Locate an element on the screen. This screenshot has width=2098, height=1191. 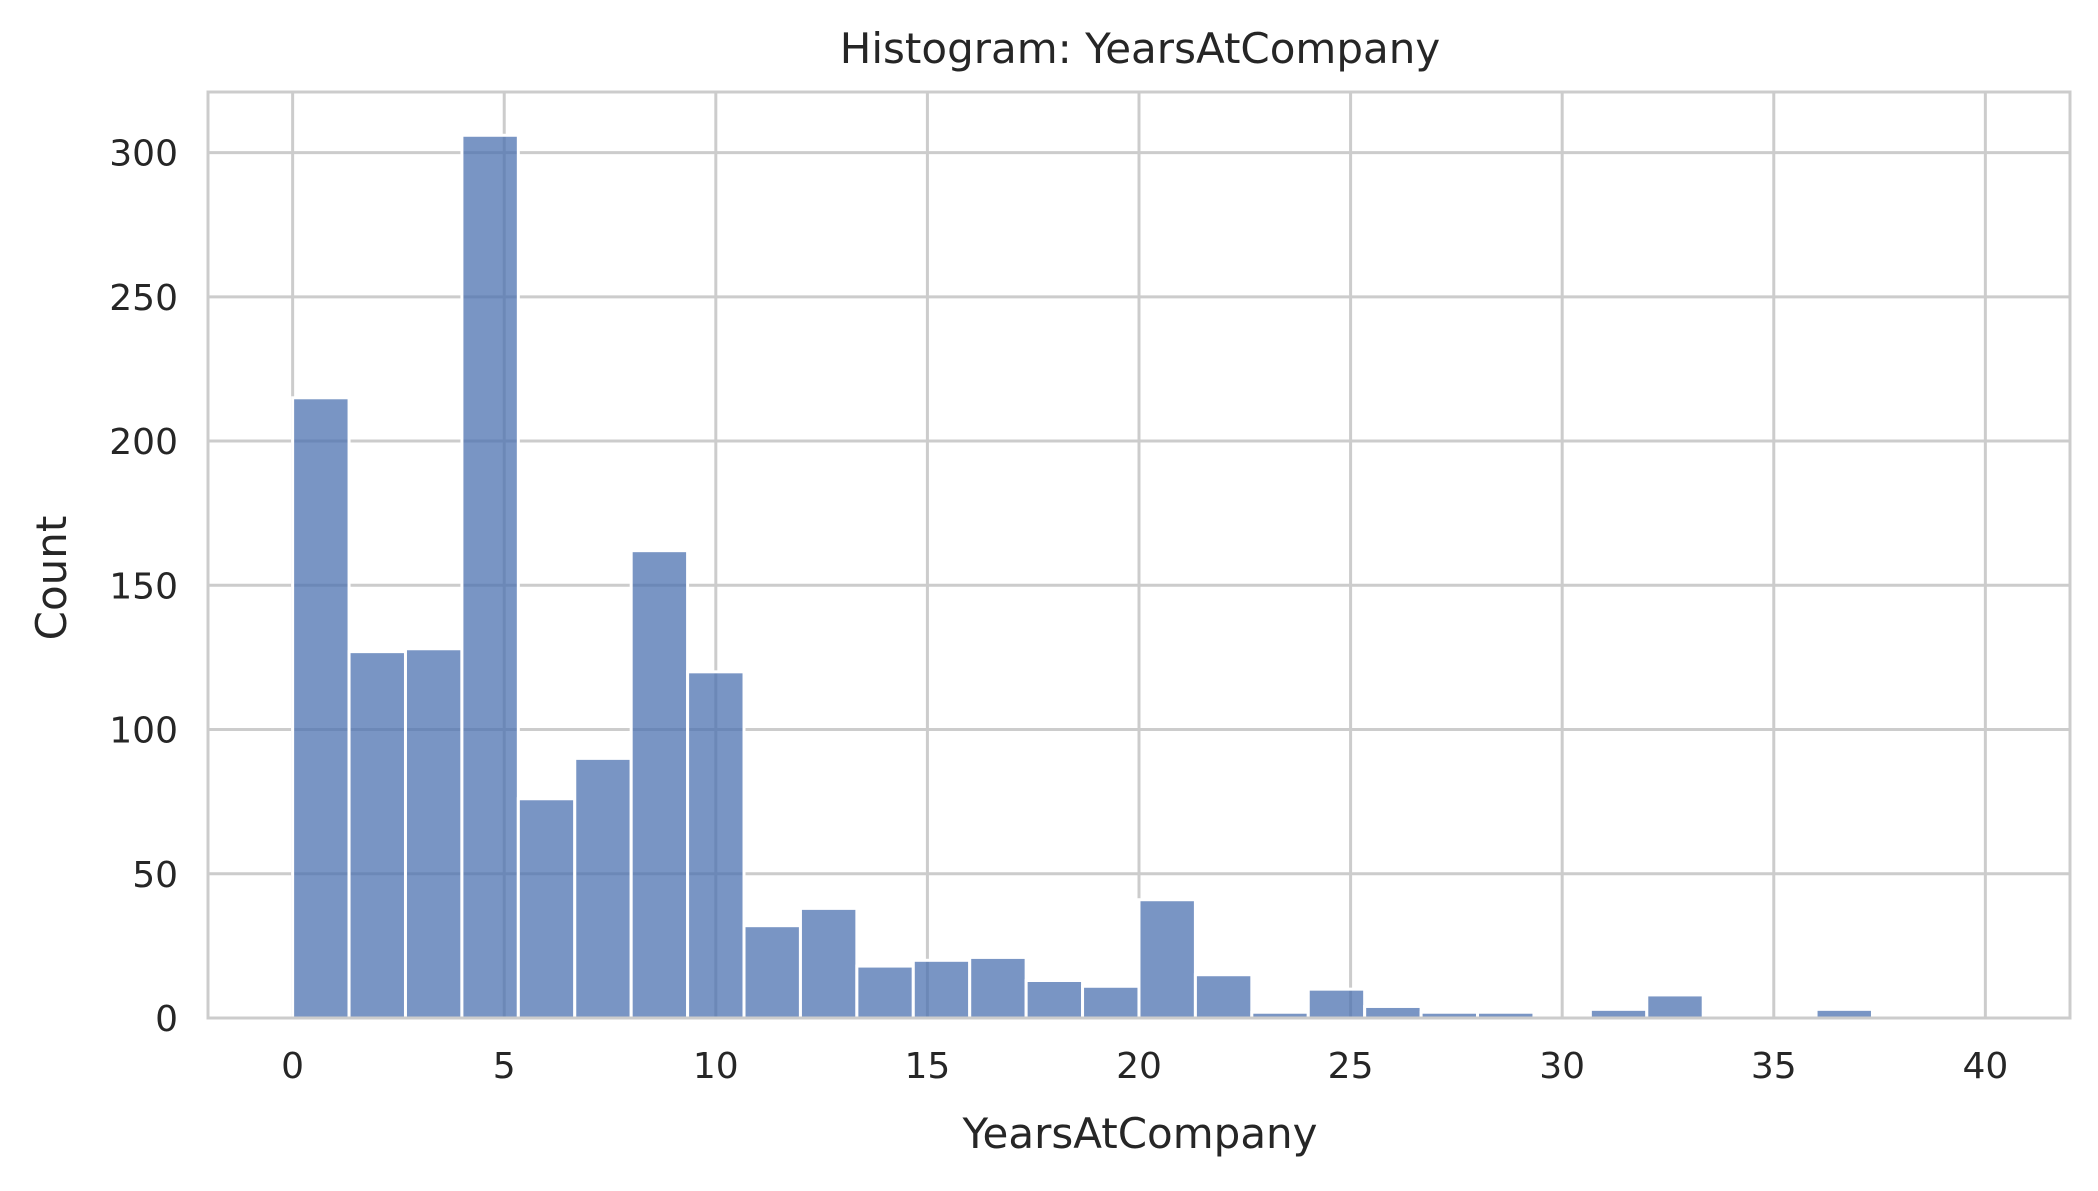
y-tick-label: 50 is located at coordinates (155, 875).